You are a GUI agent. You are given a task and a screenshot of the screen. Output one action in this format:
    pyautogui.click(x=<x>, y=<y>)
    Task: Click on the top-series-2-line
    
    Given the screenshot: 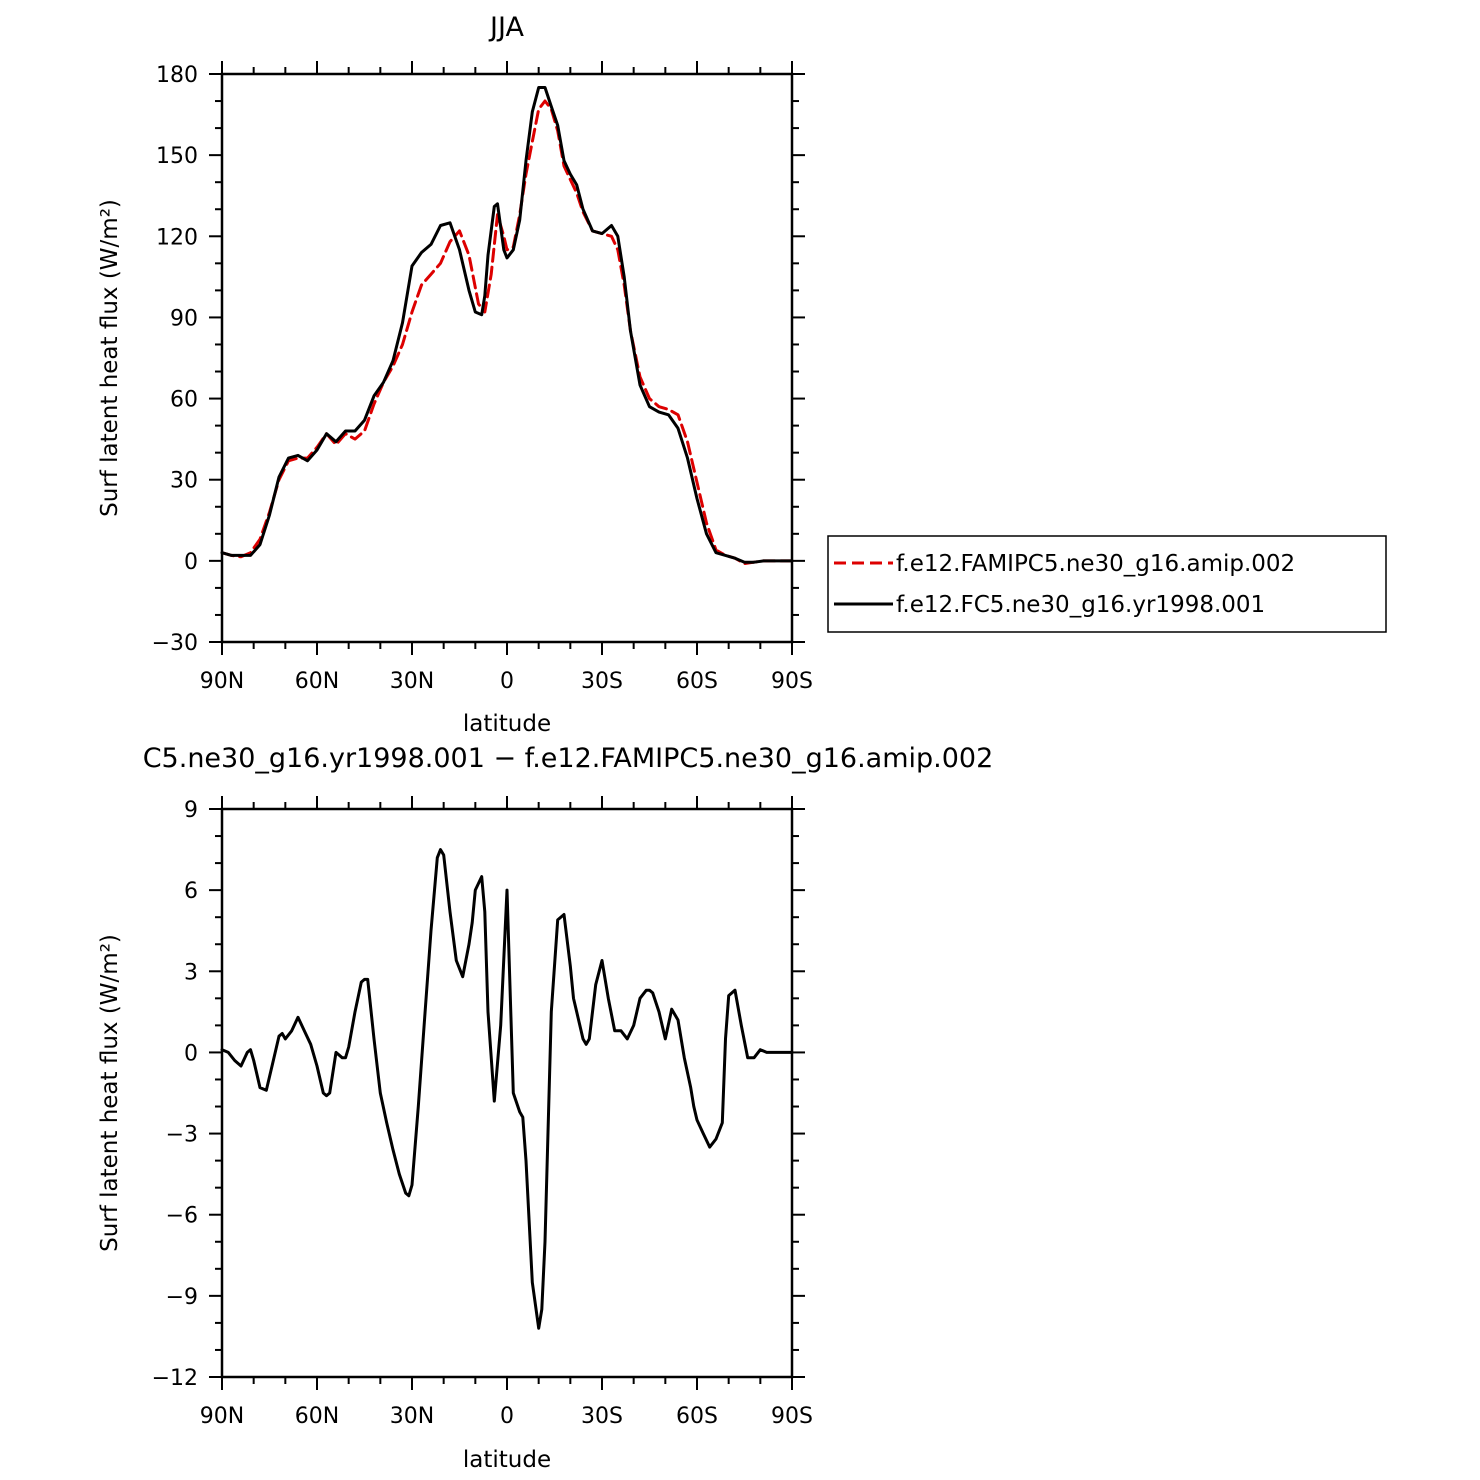 What is the action you would take?
    pyautogui.click(x=507, y=325)
    